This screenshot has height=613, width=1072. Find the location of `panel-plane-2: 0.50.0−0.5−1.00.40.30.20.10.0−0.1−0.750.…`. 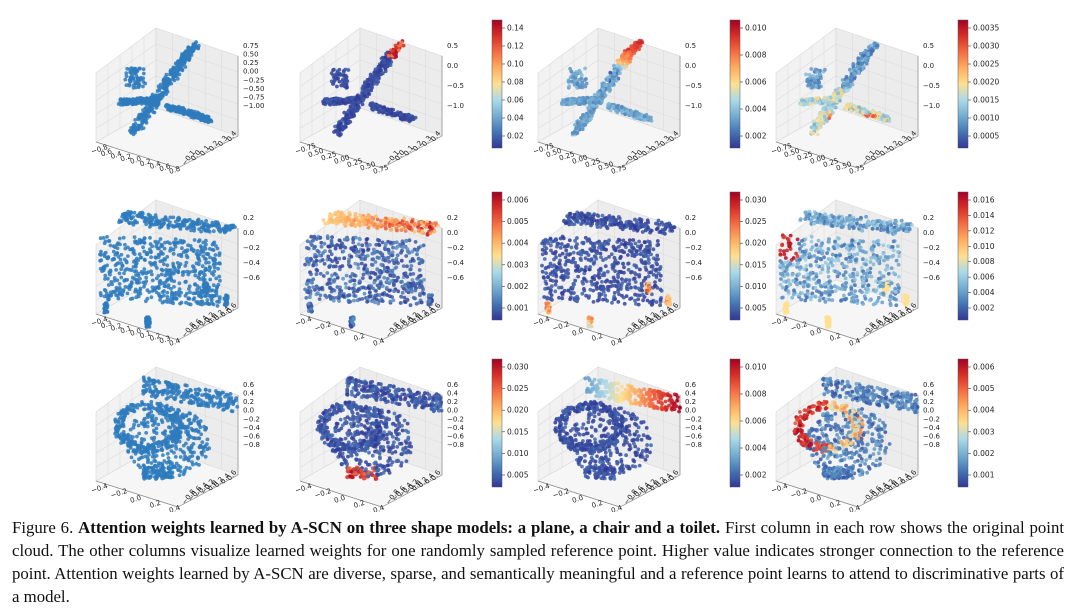

panel-plane-2: 0.50.0−0.5−1.00.40.30.20.10.0−0.1−0.750.… is located at coordinates (649, 97).